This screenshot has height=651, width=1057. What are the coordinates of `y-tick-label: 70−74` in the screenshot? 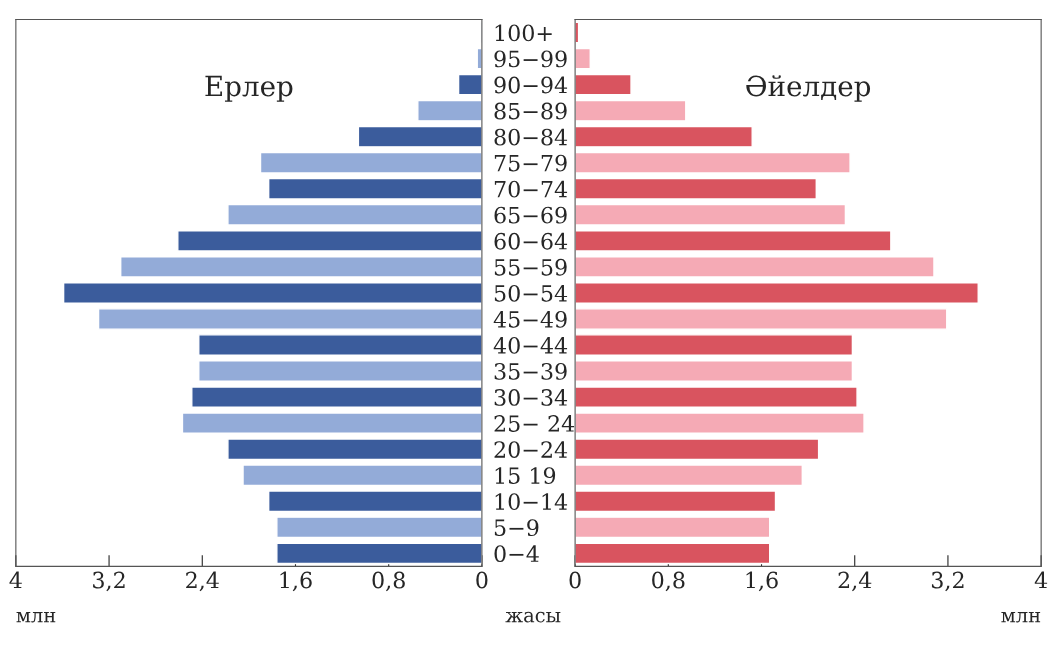 It's located at (531, 189).